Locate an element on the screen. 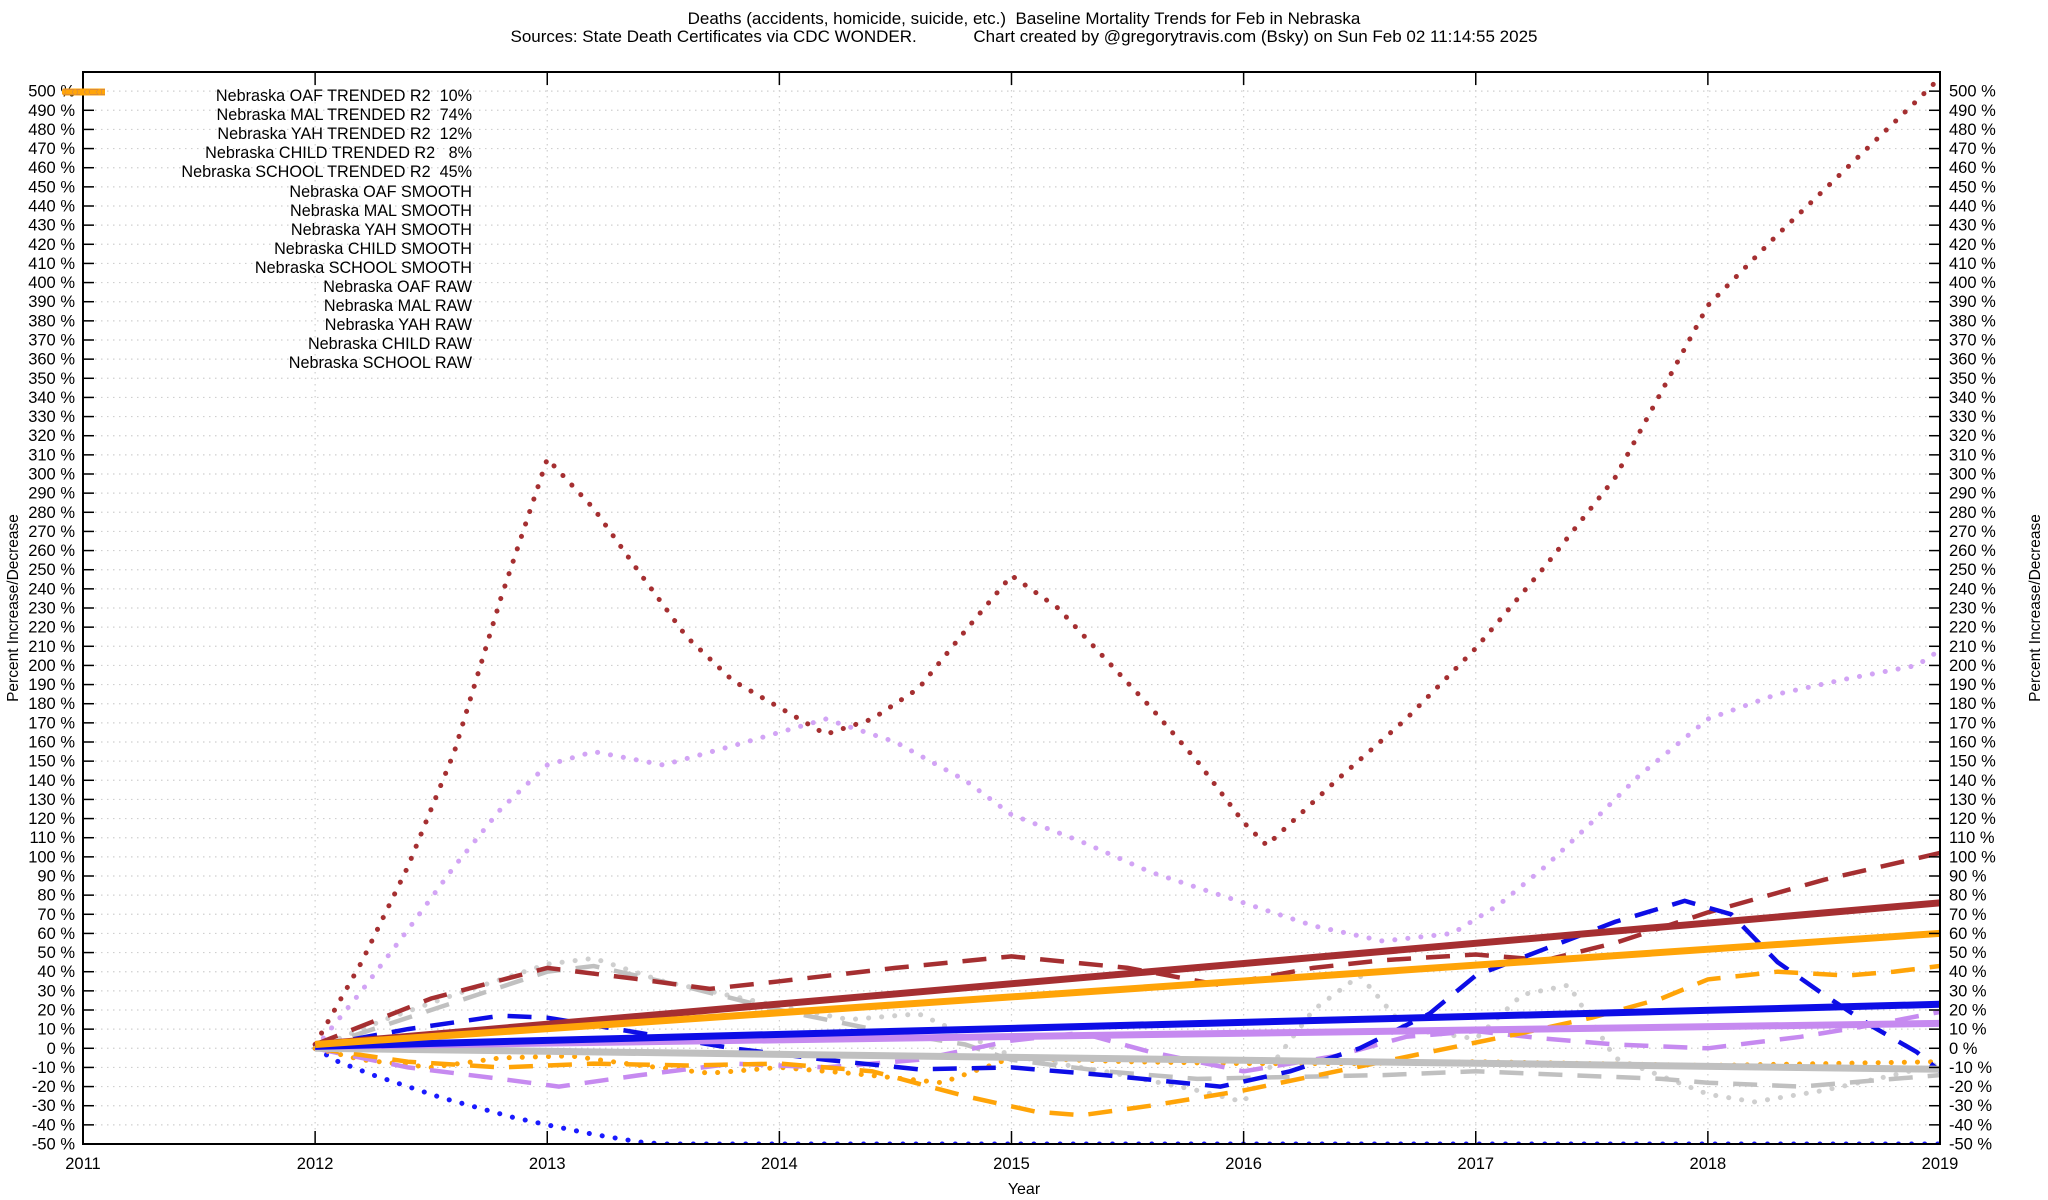 Image resolution: width=2048 pixels, height=1200 pixels. ytick-label-right: 380 % is located at coordinates (1972, 321).